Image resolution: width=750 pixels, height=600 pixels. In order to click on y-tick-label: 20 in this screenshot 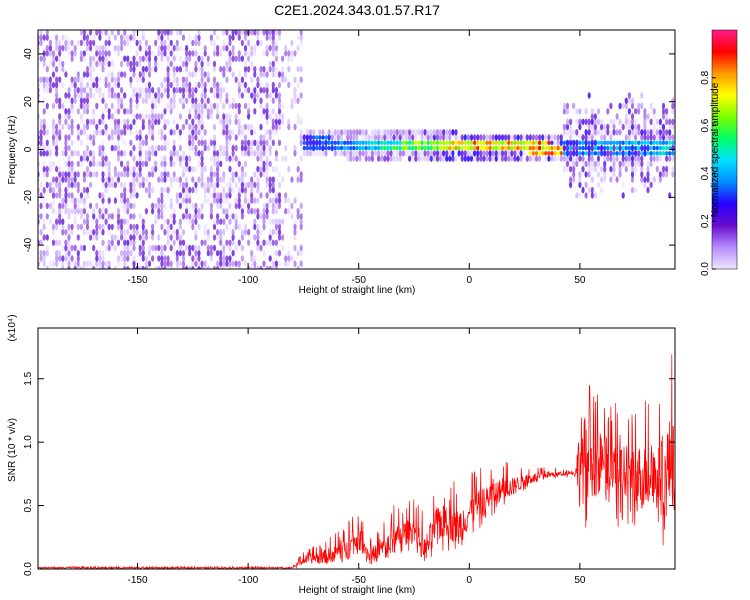, I will do `click(28, 102)`.